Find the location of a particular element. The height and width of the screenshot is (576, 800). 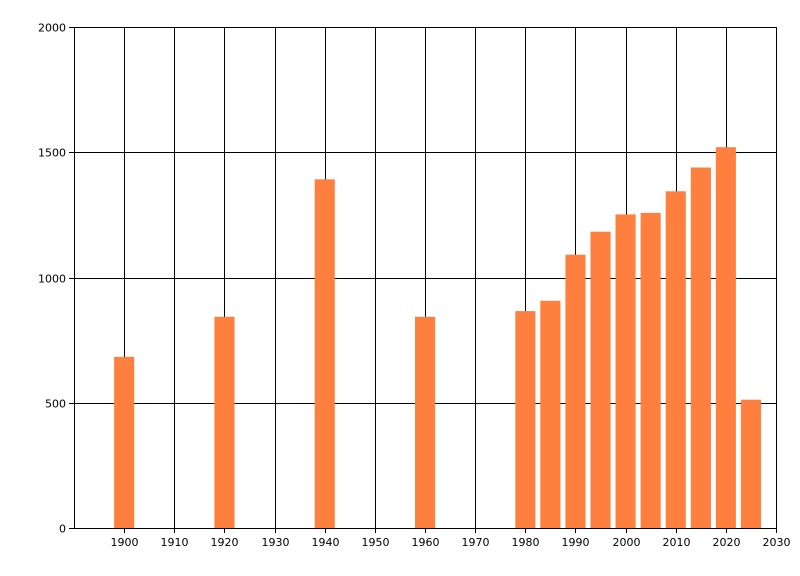

bar-1900 is located at coordinates (124, 442).